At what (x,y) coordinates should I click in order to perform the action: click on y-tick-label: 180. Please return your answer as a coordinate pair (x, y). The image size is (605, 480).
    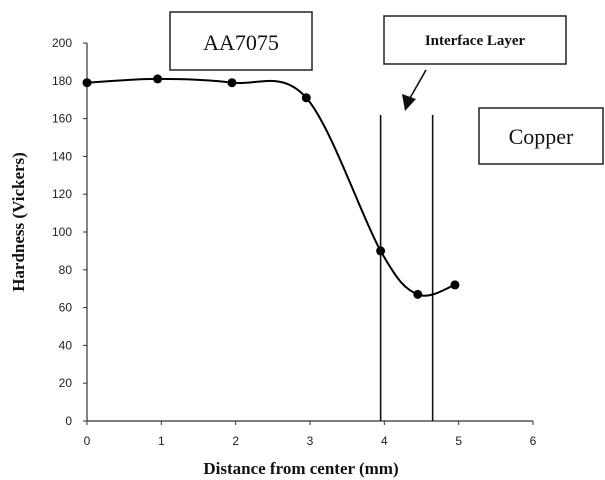
    Looking at the image, I should click on (62, 81).